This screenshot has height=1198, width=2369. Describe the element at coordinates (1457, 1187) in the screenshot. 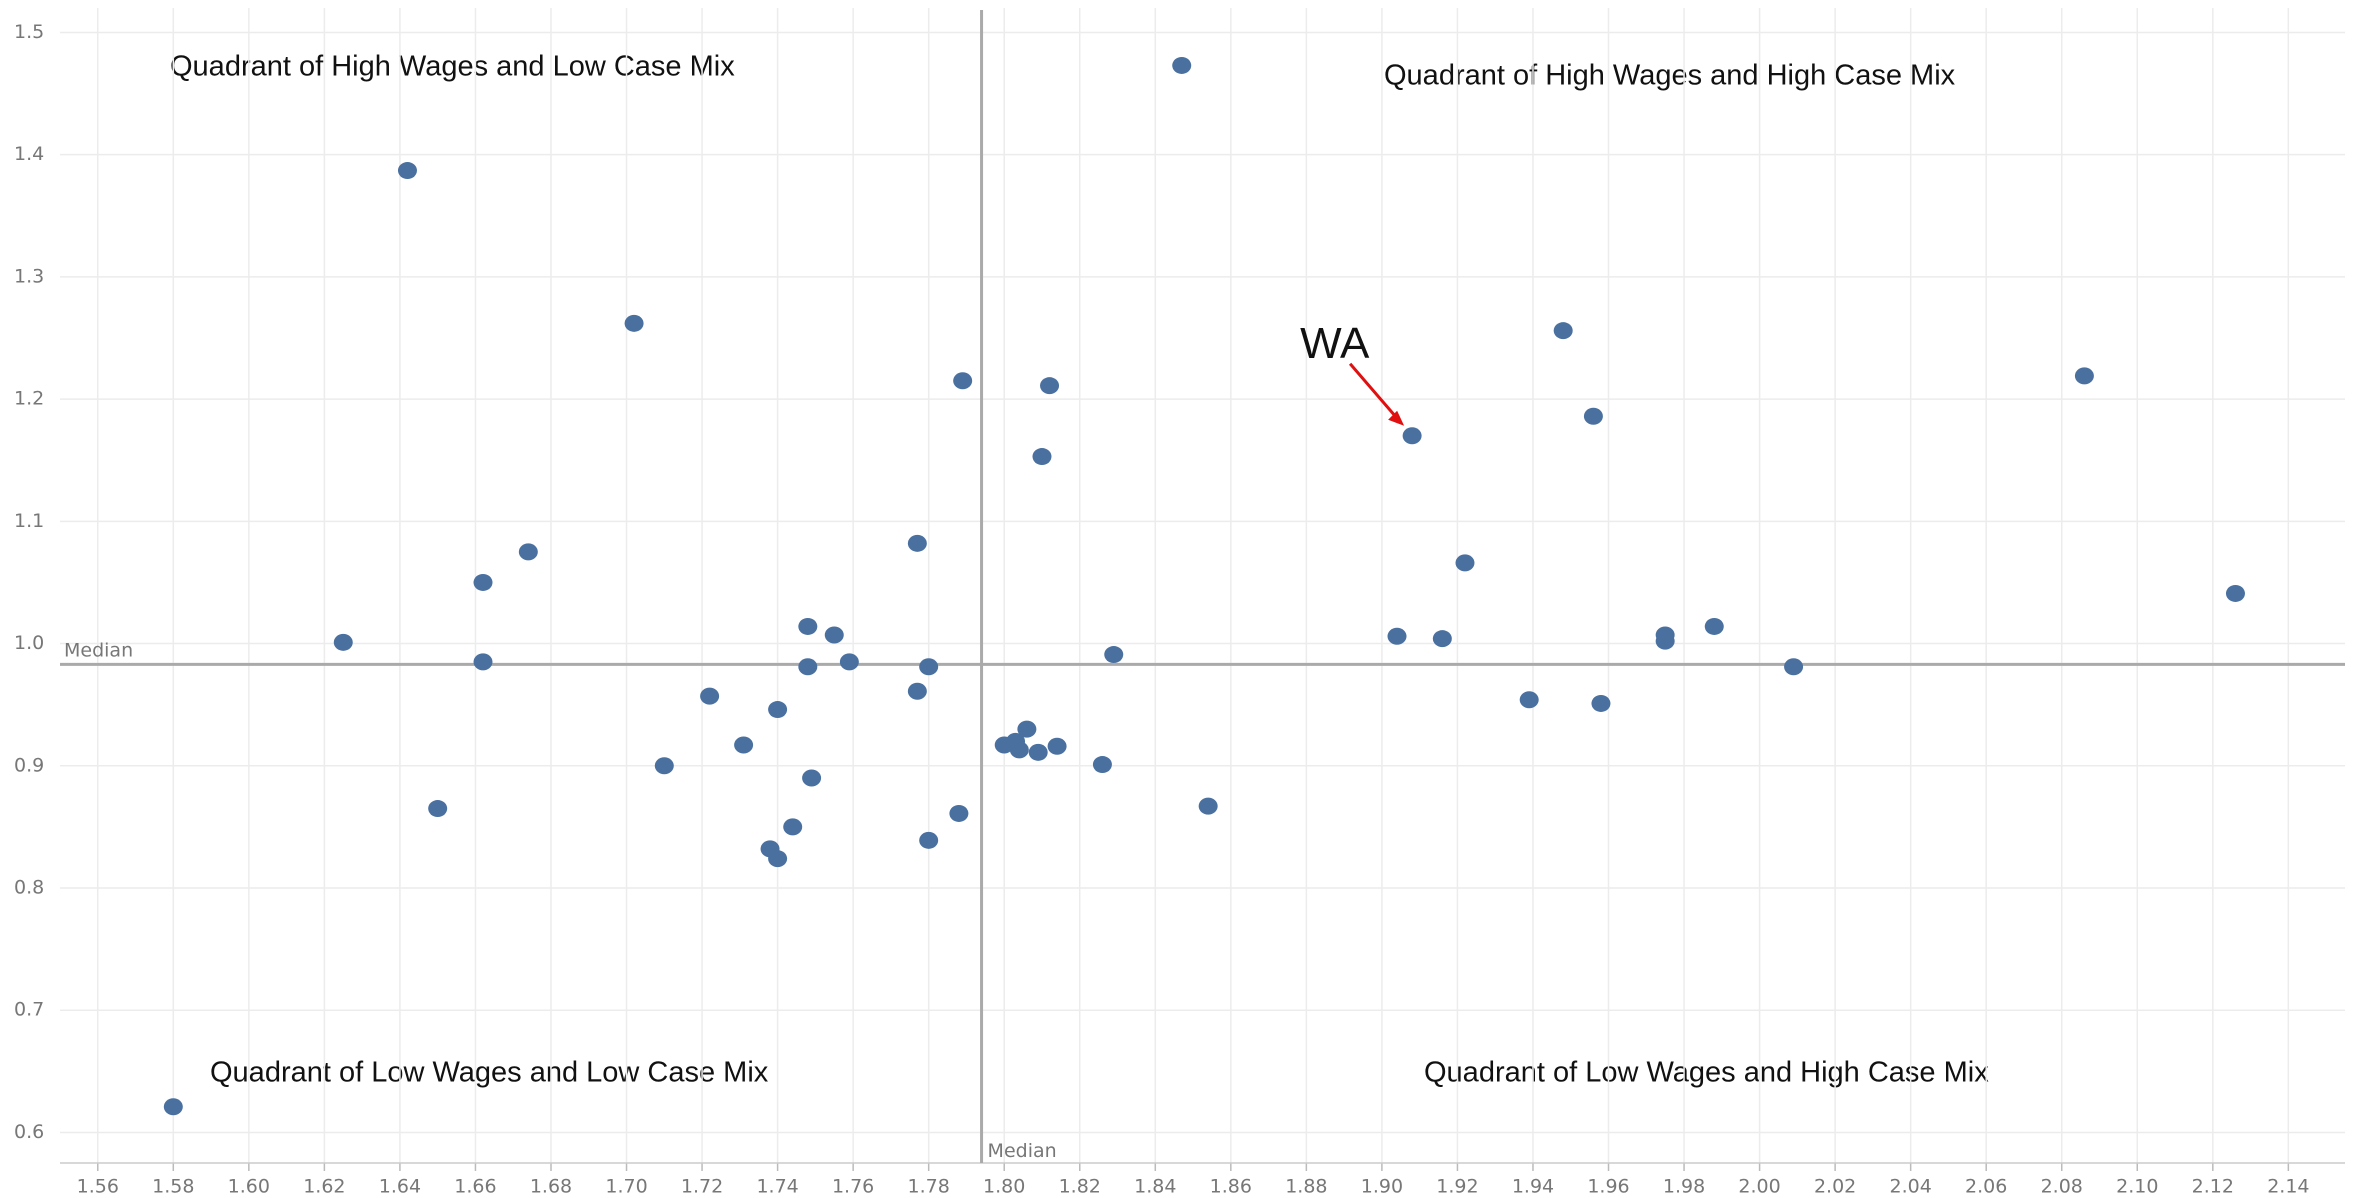

I see `x-tick-label: 1.92` at that location.